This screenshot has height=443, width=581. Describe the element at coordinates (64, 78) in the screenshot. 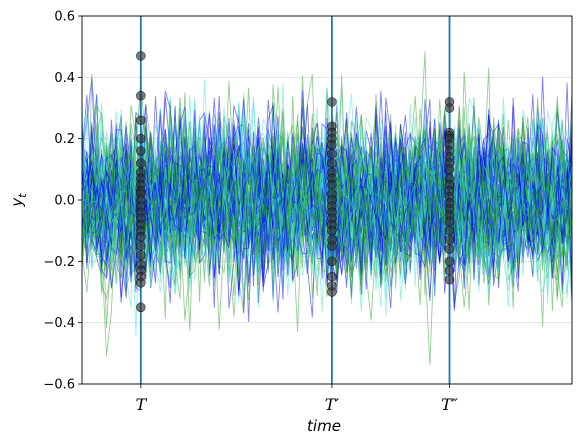

I see `y-tick-label: 0.4` at that location.